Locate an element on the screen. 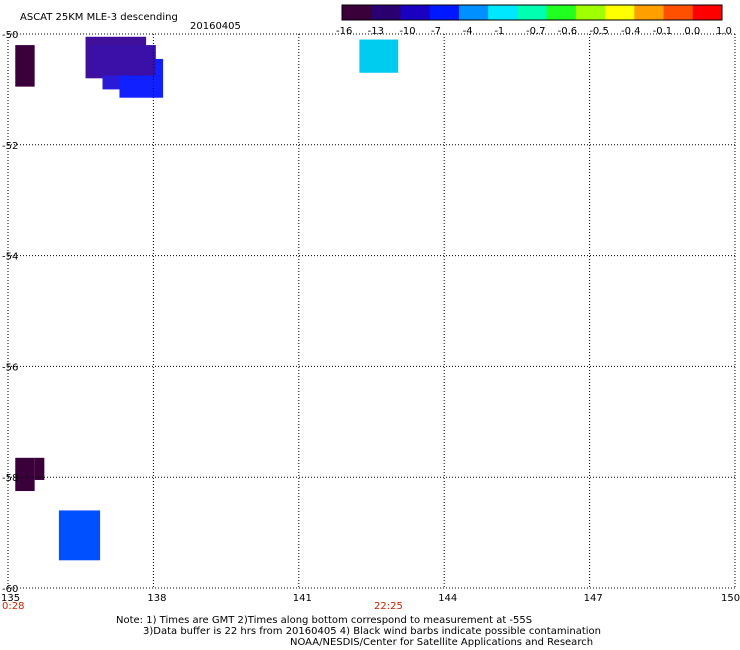 The height and width of the screenshot is (650, 740). colorbar-label: -0.7 is located at coordinates (536, 31).